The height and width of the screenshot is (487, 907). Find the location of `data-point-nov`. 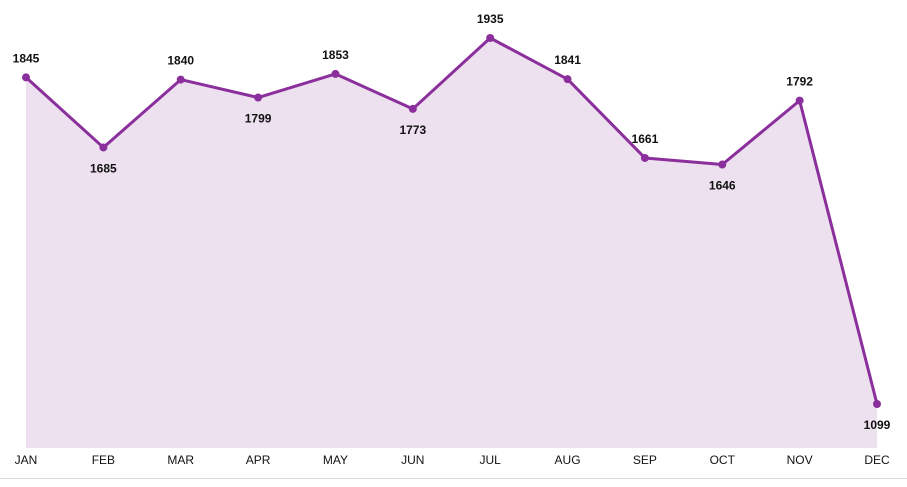

data-point-nov is located at coordinates (799, 100).